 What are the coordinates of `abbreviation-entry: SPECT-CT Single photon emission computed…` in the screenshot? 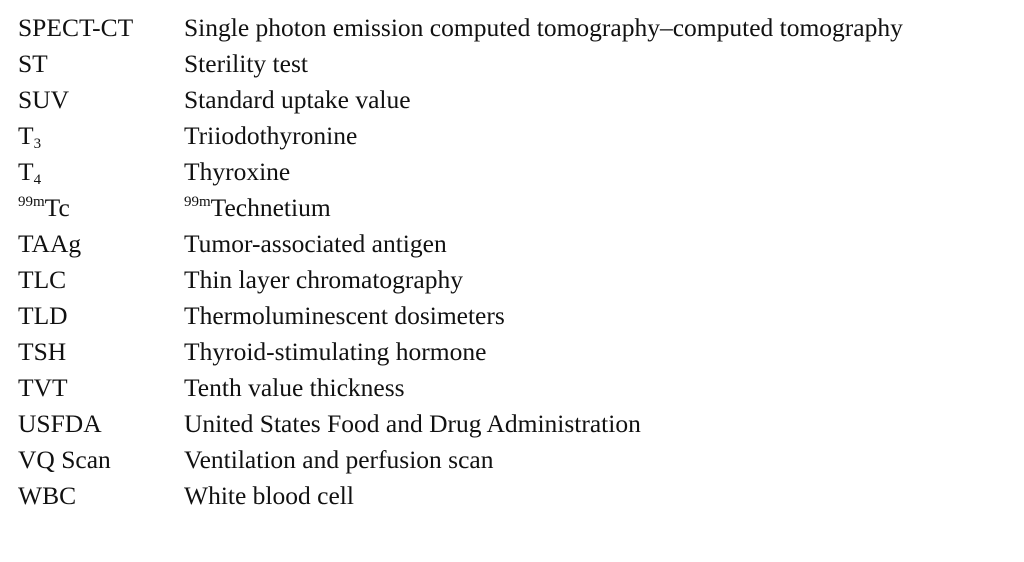 It's located at (515, 28).